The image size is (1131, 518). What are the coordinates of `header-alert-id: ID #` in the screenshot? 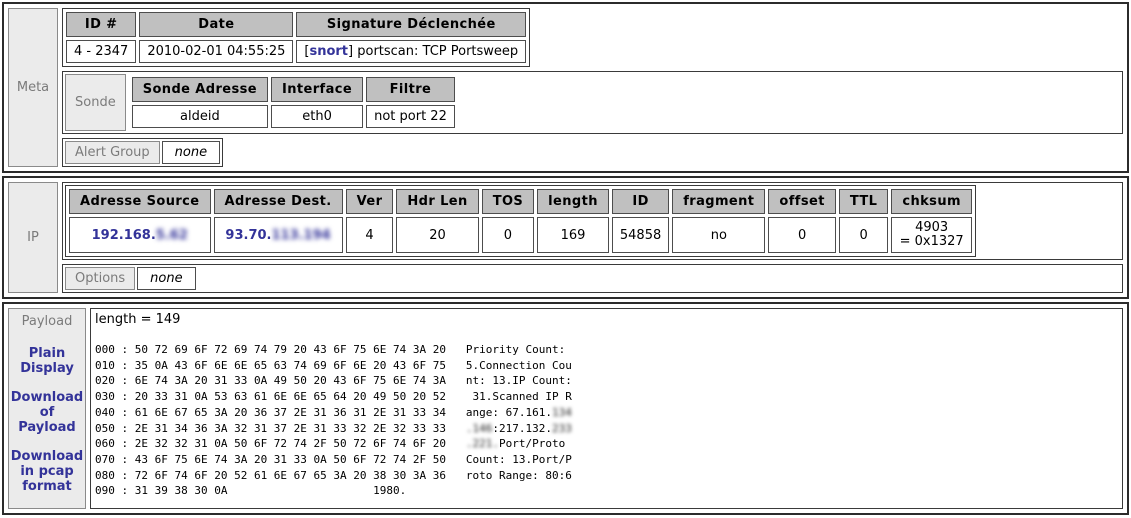 It's located at (101, 24).